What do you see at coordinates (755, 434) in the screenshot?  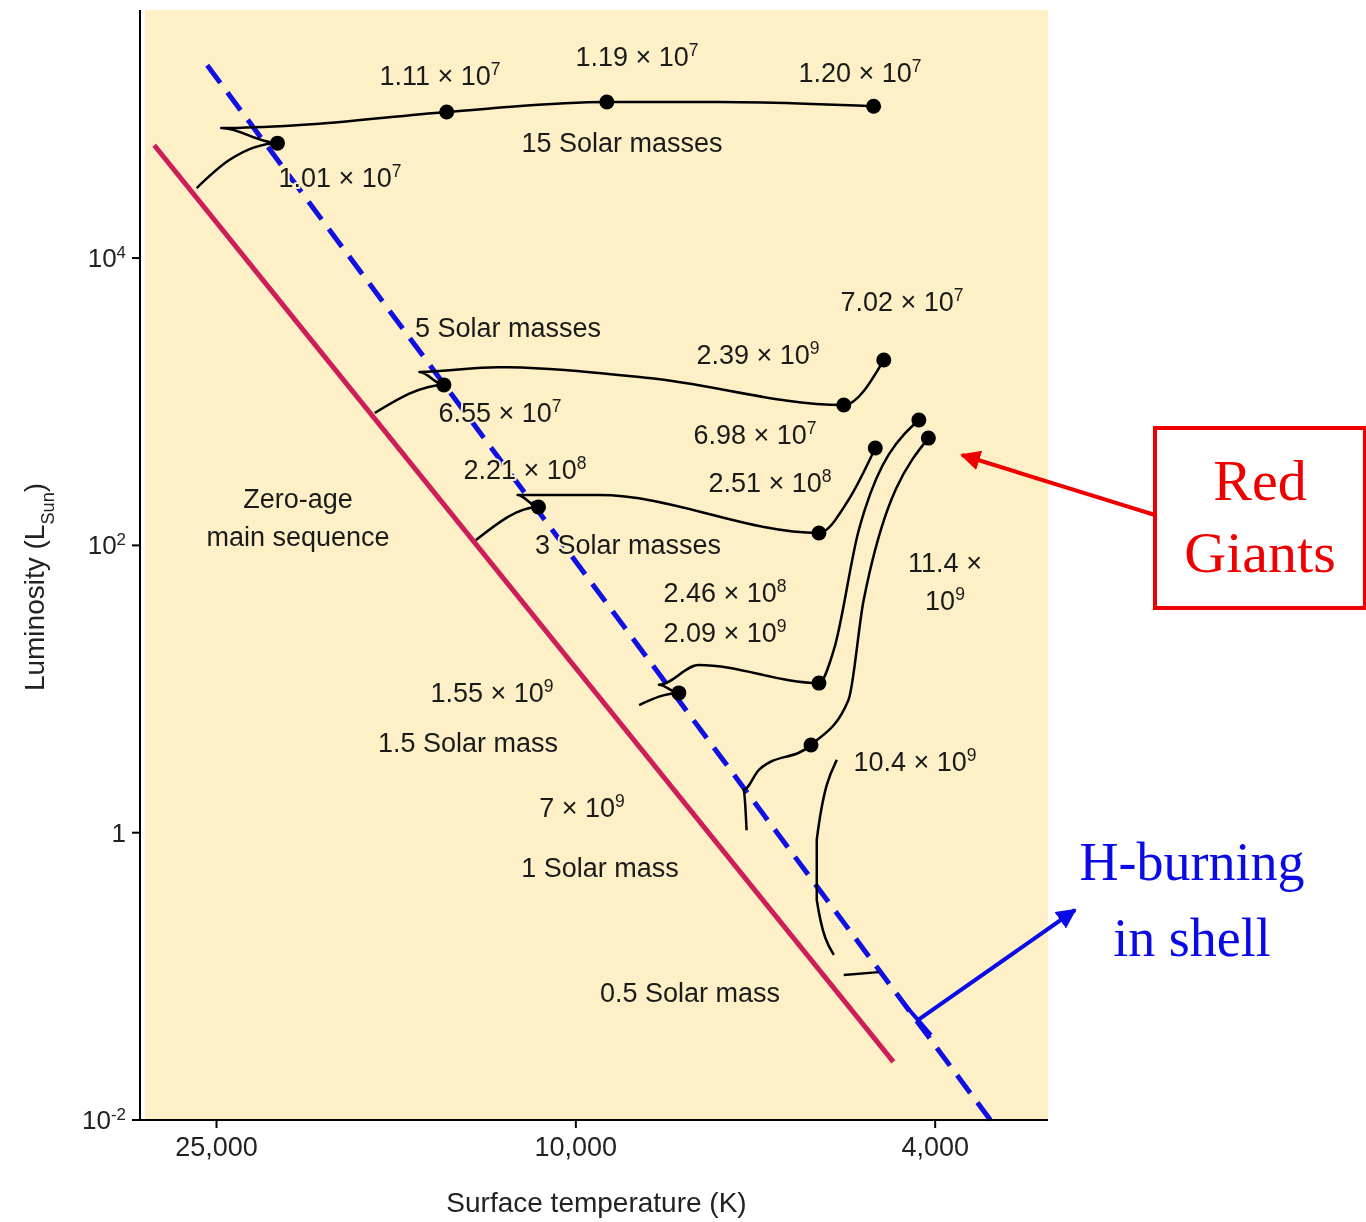 I see `annotation: 6.98 × 10$^{7}$` at bounding box center [755, 434].